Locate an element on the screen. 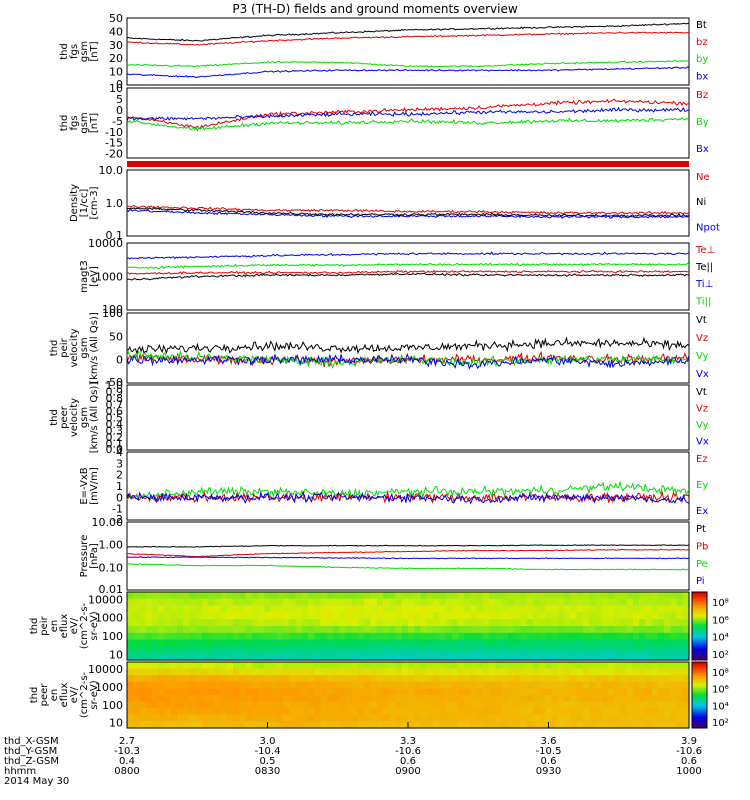 The image size is (750, 800). ytick-label-2-6: -20 is located at coordinates (114, 154).